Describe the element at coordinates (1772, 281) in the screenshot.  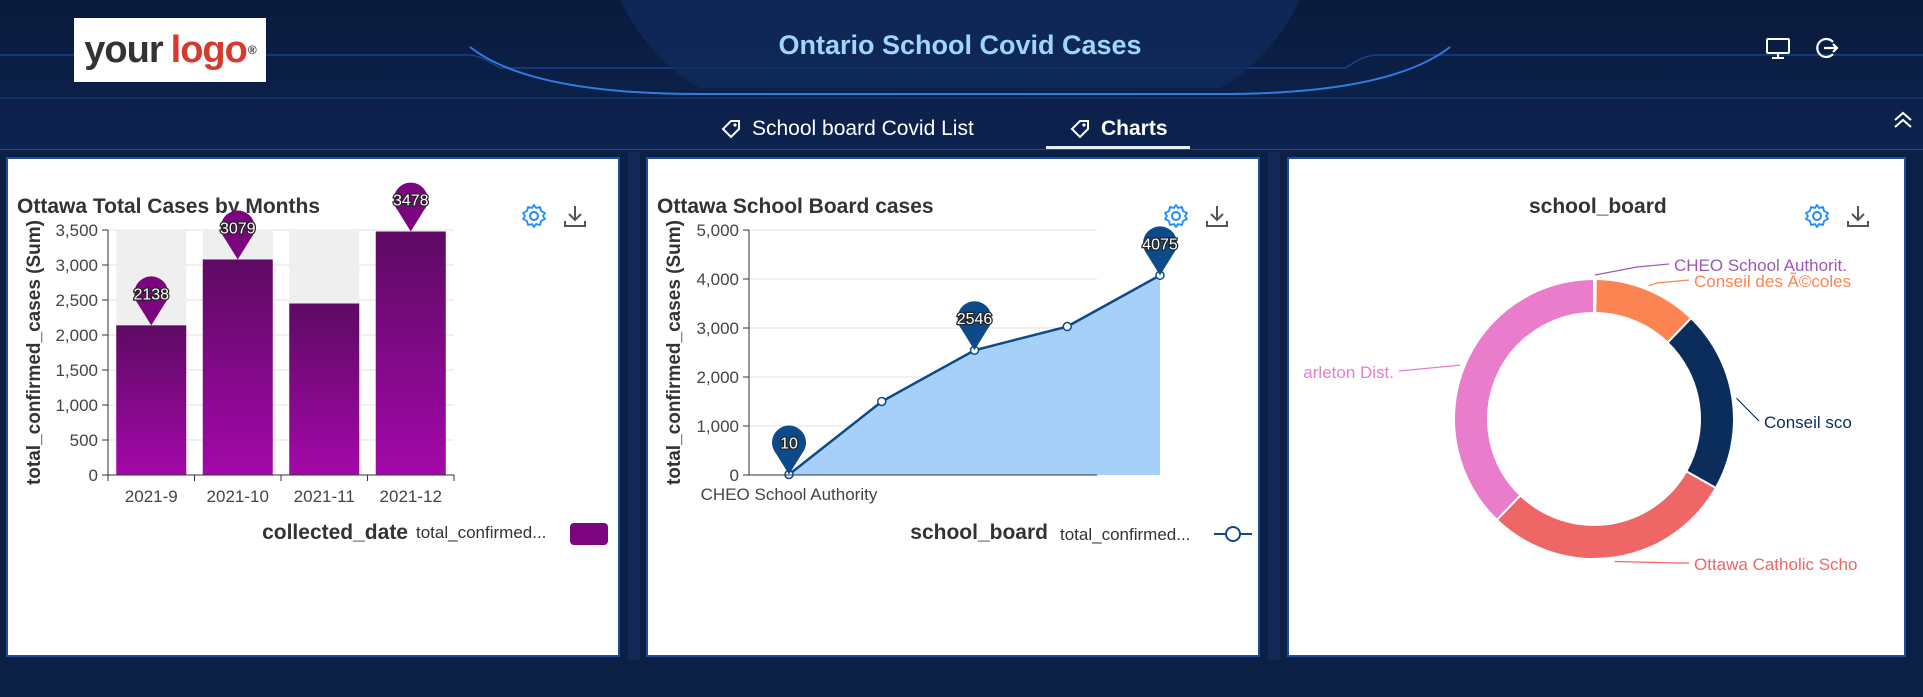
I see `slice-label: Conseil des Ã©coles` at that location.